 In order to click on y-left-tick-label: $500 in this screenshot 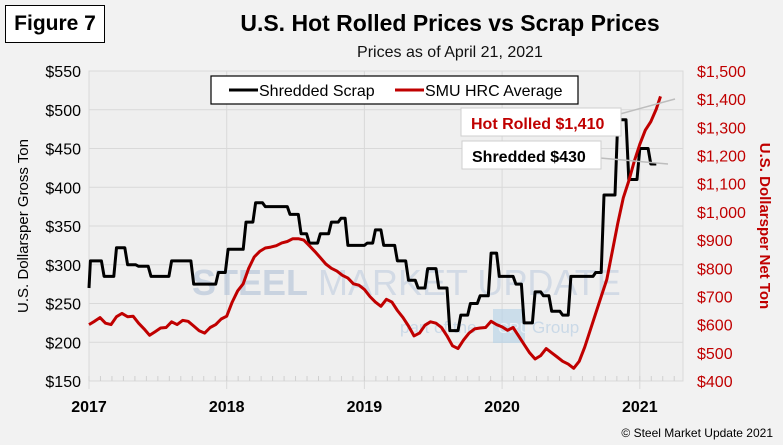, I will do `click(63, 111)`.